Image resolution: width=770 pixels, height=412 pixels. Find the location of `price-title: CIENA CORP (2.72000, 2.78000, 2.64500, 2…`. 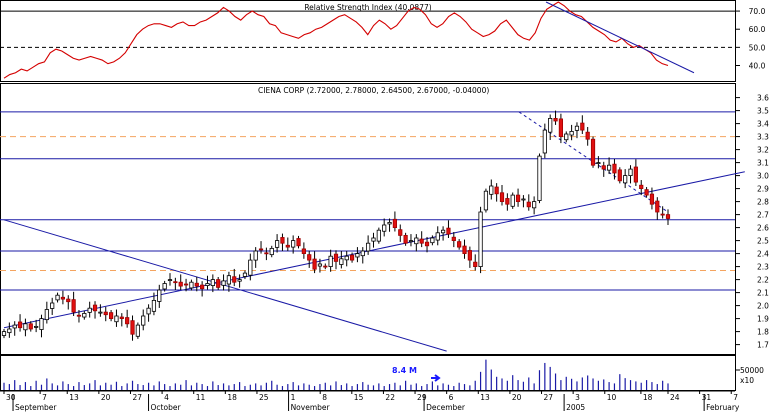

price-title: CIENA CORP (2.72000, 2.78000, 2.64500, 2… is located at coordinates (373, 90).